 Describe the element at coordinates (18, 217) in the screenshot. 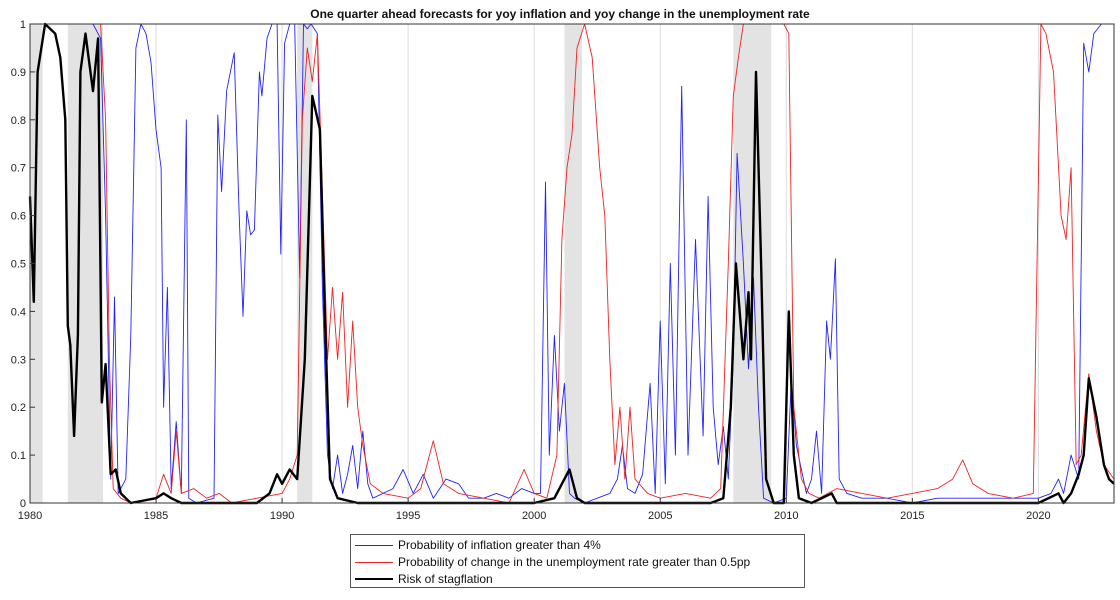

I see `y-tick-label: 0.6` at that location.